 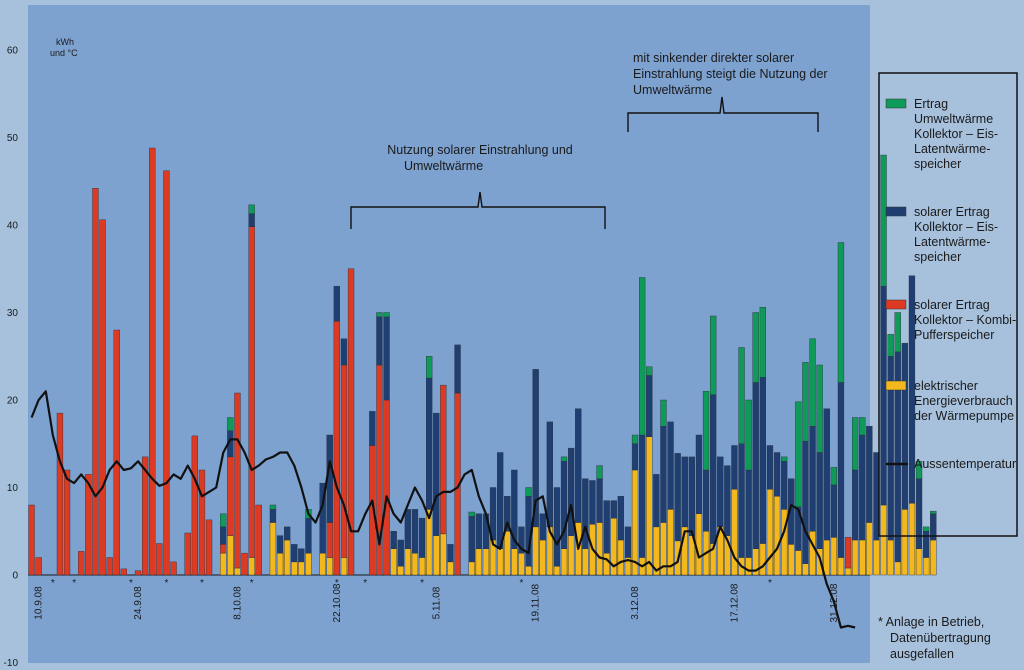 What do you see at coordinates (953, 119) in the screenshot?
I see `legend-label-umweltwaerme-2: Umweltwärme` at bounding box center [953, 119].